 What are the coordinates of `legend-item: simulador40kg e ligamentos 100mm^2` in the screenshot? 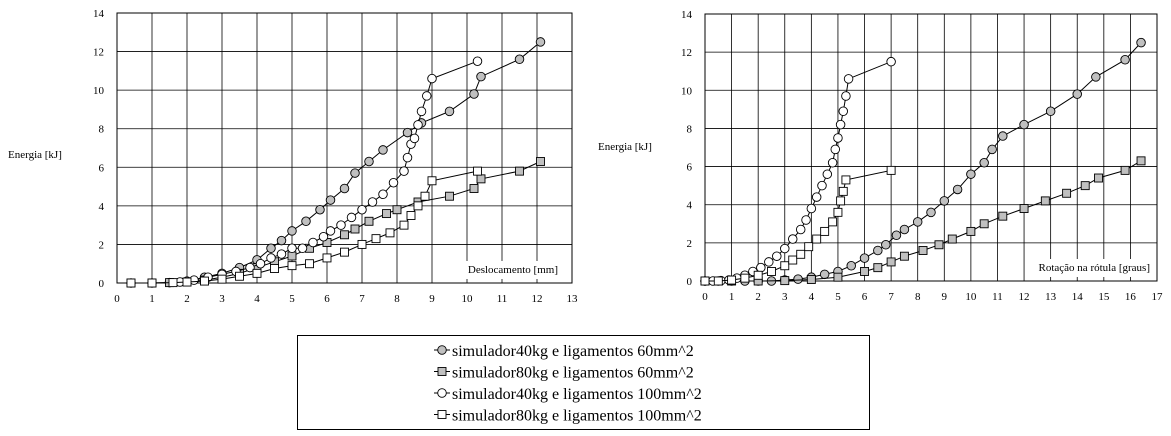 It's located at (568, 394).